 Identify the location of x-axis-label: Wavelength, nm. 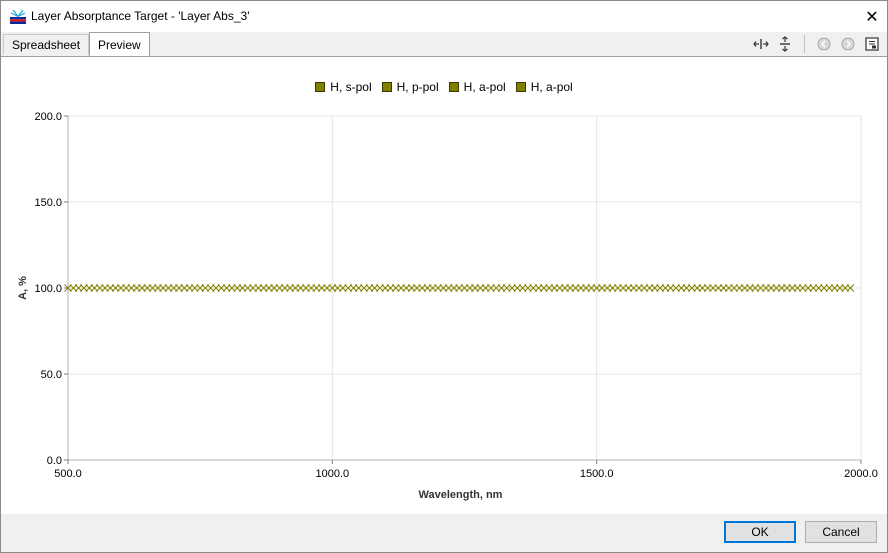
(461, 495).